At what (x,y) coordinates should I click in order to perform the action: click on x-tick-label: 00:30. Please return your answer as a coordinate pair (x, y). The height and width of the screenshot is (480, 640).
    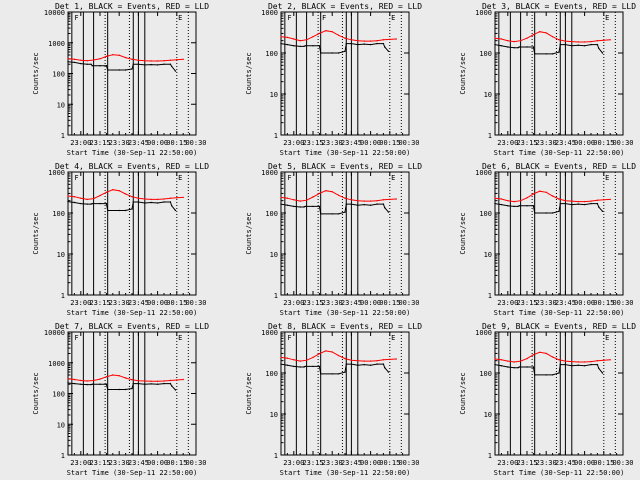
    Looking at the image, I should click on (195, 303).